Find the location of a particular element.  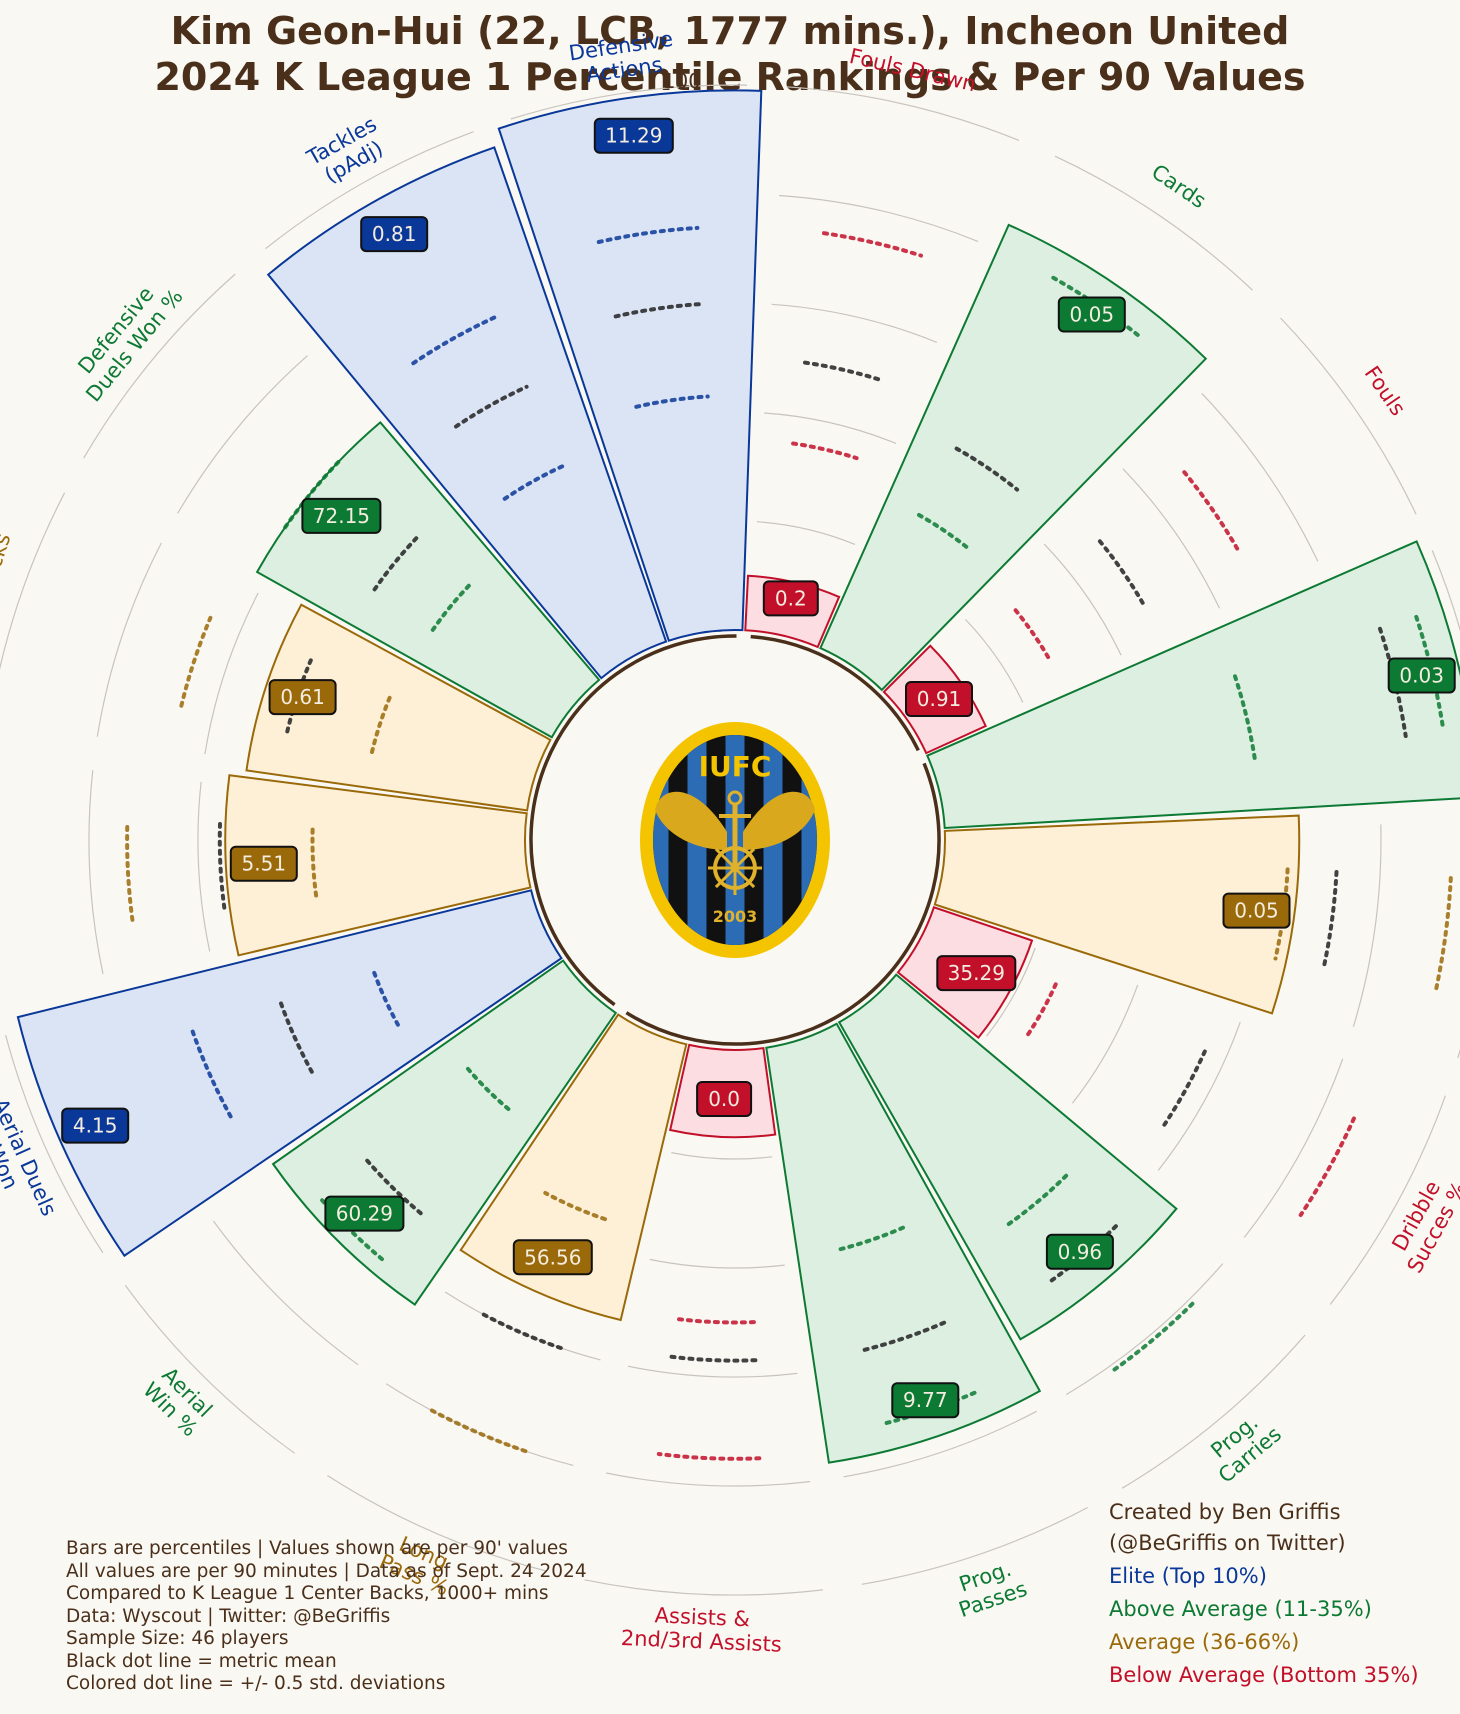

value-label: 56.56 is located at coordinates (552, 1257).